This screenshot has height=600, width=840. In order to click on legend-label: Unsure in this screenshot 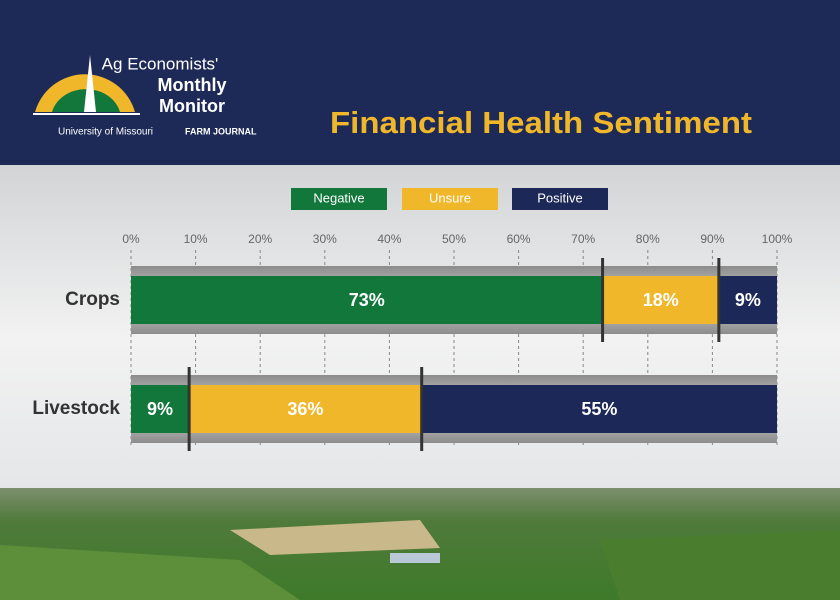, I will do `click(450, 197)`.